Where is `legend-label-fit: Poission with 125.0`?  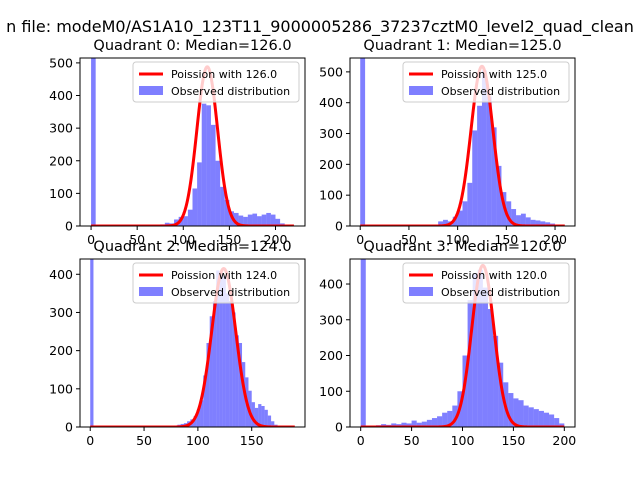
legend-label-fit: Poission with 125.0 is located at coordinates (494, 74).